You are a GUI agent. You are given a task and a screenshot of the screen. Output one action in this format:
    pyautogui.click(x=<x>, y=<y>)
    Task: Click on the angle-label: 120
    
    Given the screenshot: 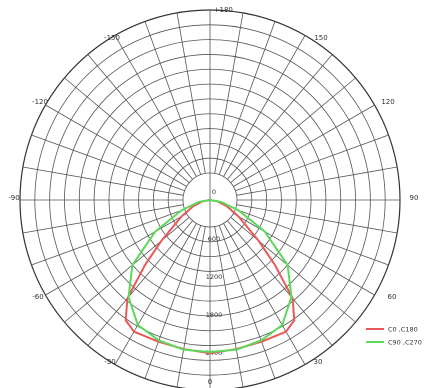 What is the action you would take?
    pyautogui.click(x=387, y=102)
    